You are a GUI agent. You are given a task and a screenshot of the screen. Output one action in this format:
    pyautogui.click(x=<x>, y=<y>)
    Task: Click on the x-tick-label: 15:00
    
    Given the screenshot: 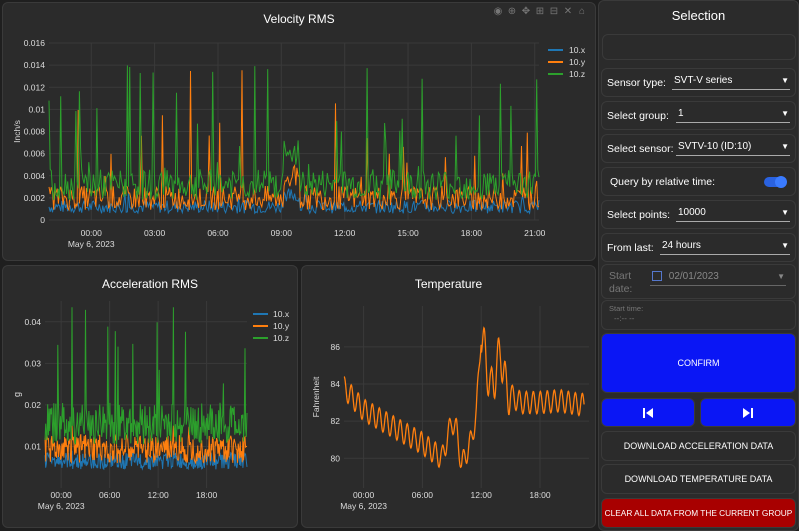 What is the action you would take?
    pyautogui.click(x=408, y=233)
    